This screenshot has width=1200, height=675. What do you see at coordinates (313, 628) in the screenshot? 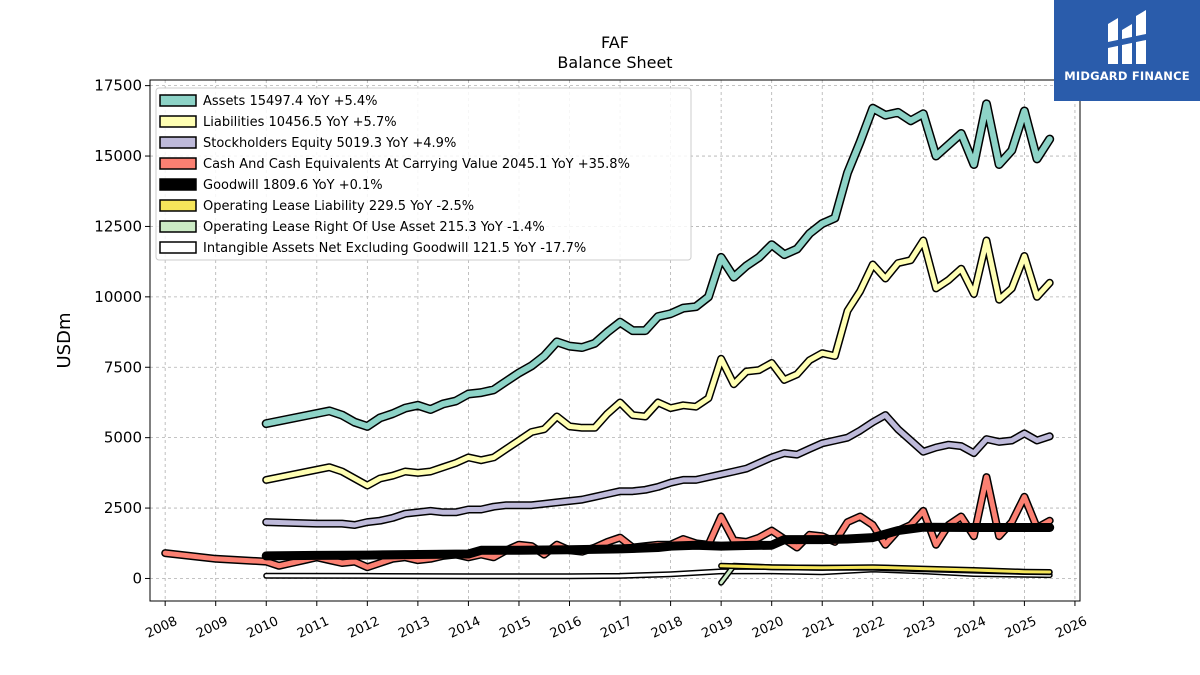
I see `x-tick-label: 2011` at bounding box center [313, 628].